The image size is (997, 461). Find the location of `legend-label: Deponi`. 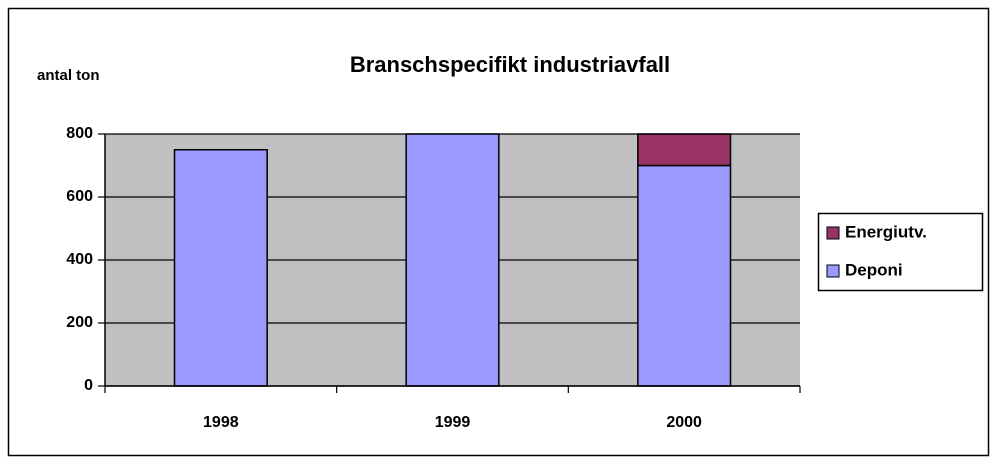

legend-label: Deponi is located at coordinates (874, 269).